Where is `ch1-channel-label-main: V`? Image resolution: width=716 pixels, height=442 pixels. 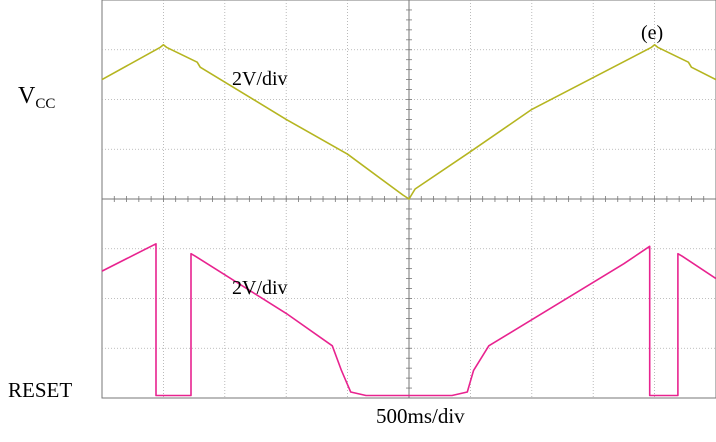
ch1-channel-label-main: V is located at coordinates (27, 96).